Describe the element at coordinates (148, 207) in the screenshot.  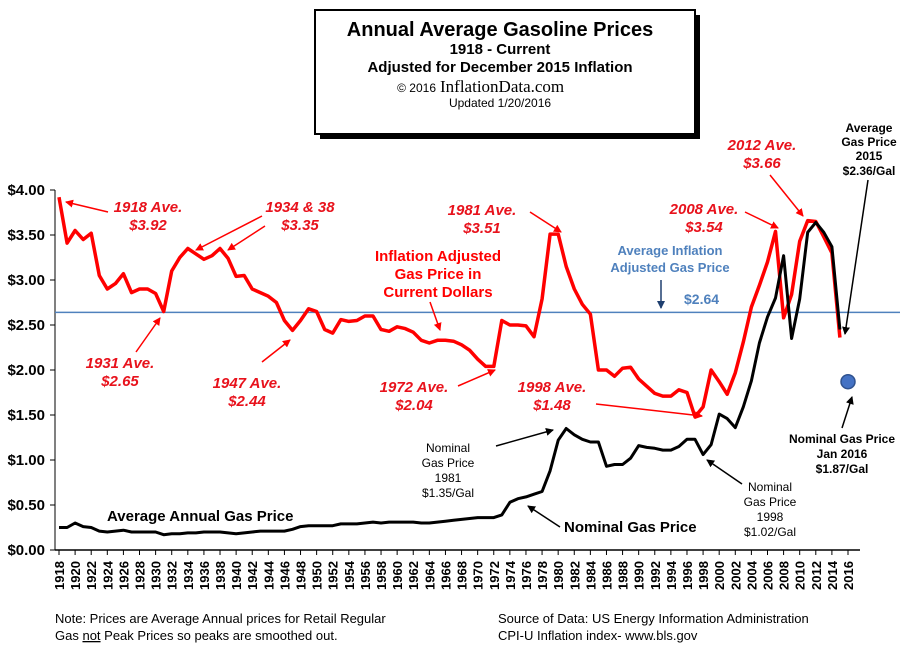
I see `svg-text: 1918 Ave.` at that location.